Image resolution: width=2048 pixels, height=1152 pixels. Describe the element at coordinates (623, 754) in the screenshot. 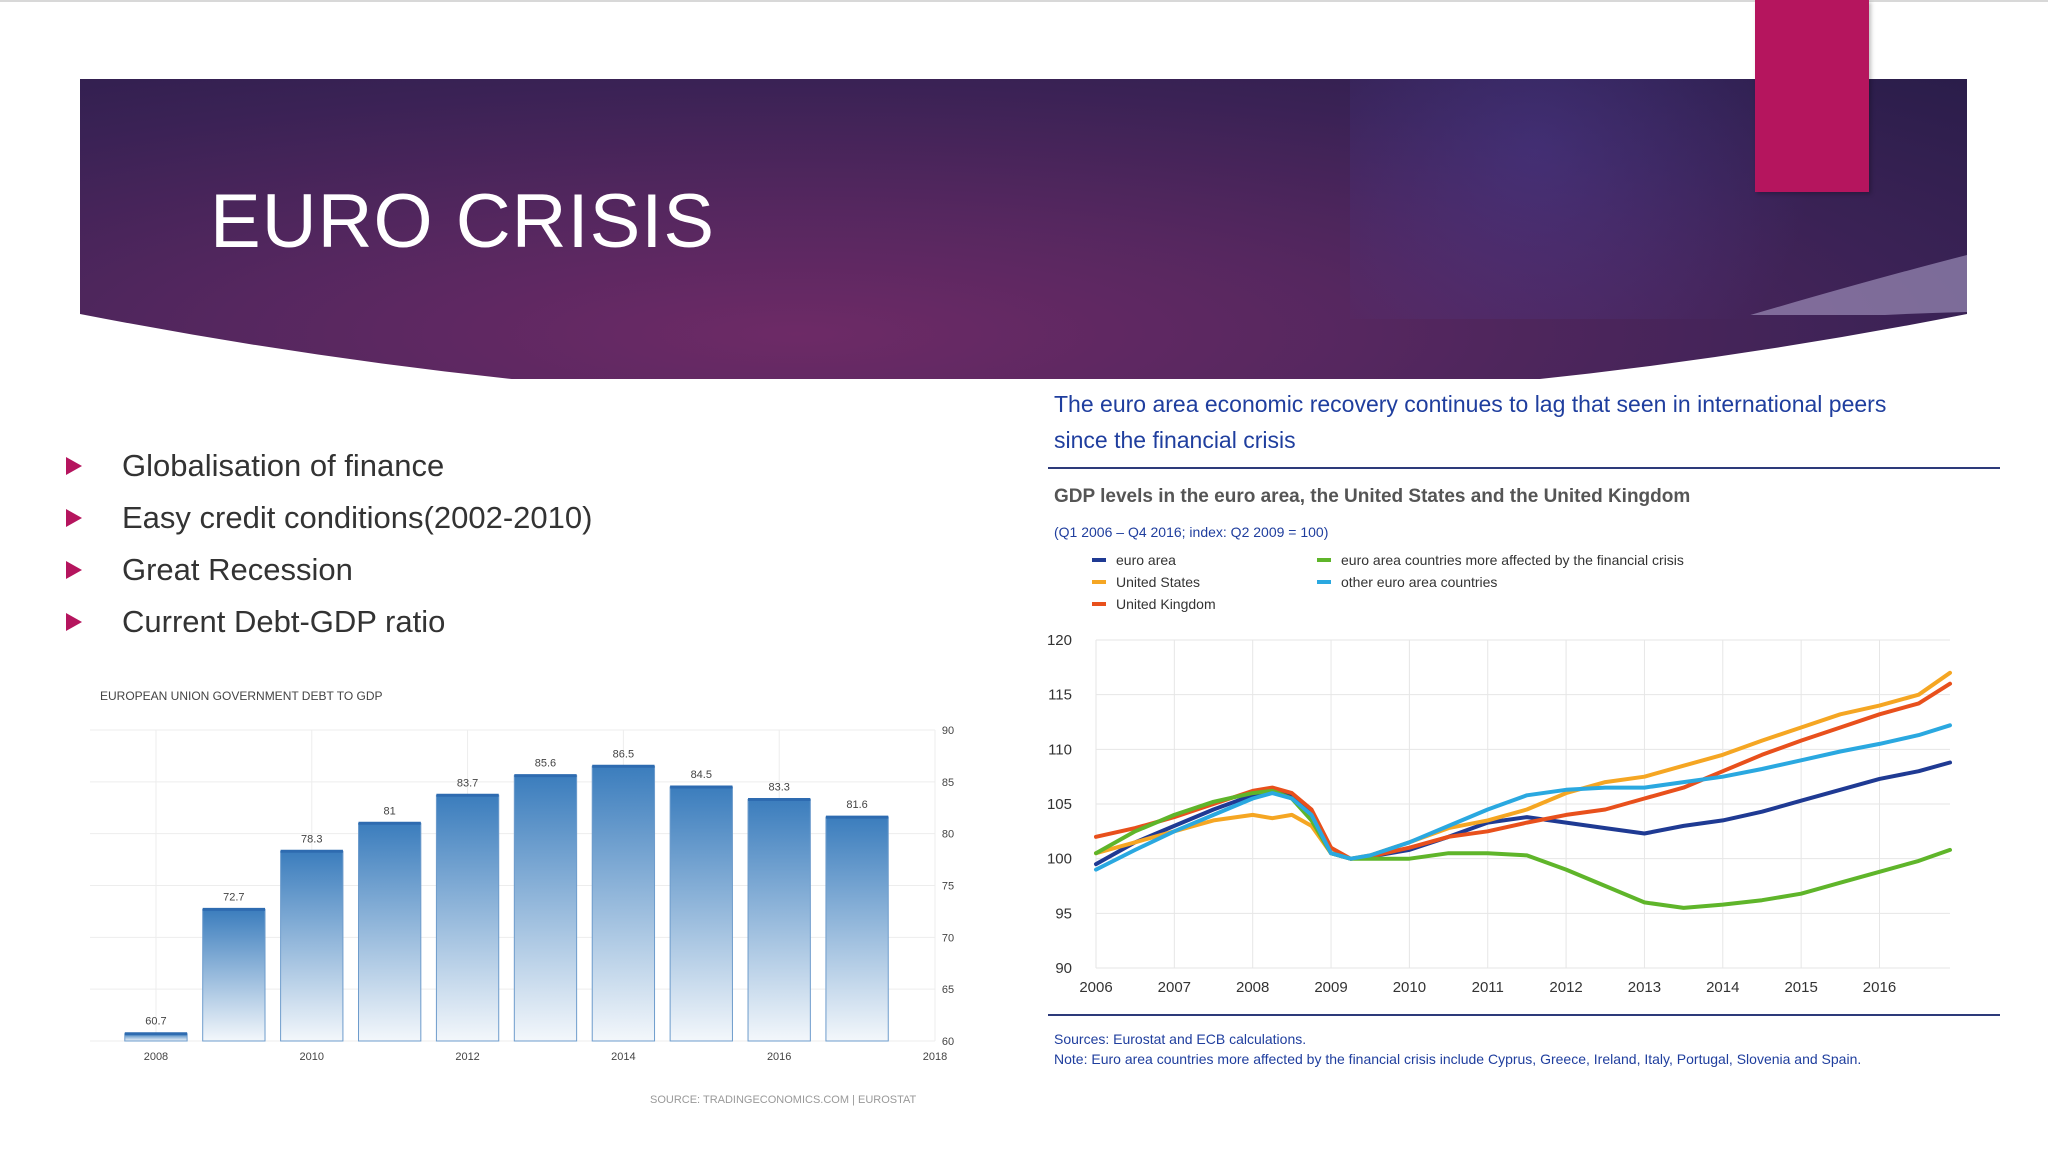

I see `bar-value-label: 86.5` at that location.